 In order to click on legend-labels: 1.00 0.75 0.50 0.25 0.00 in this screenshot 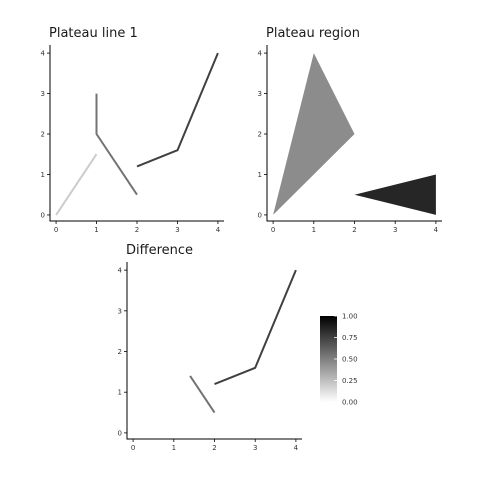, I will do `click(346, 360)`.